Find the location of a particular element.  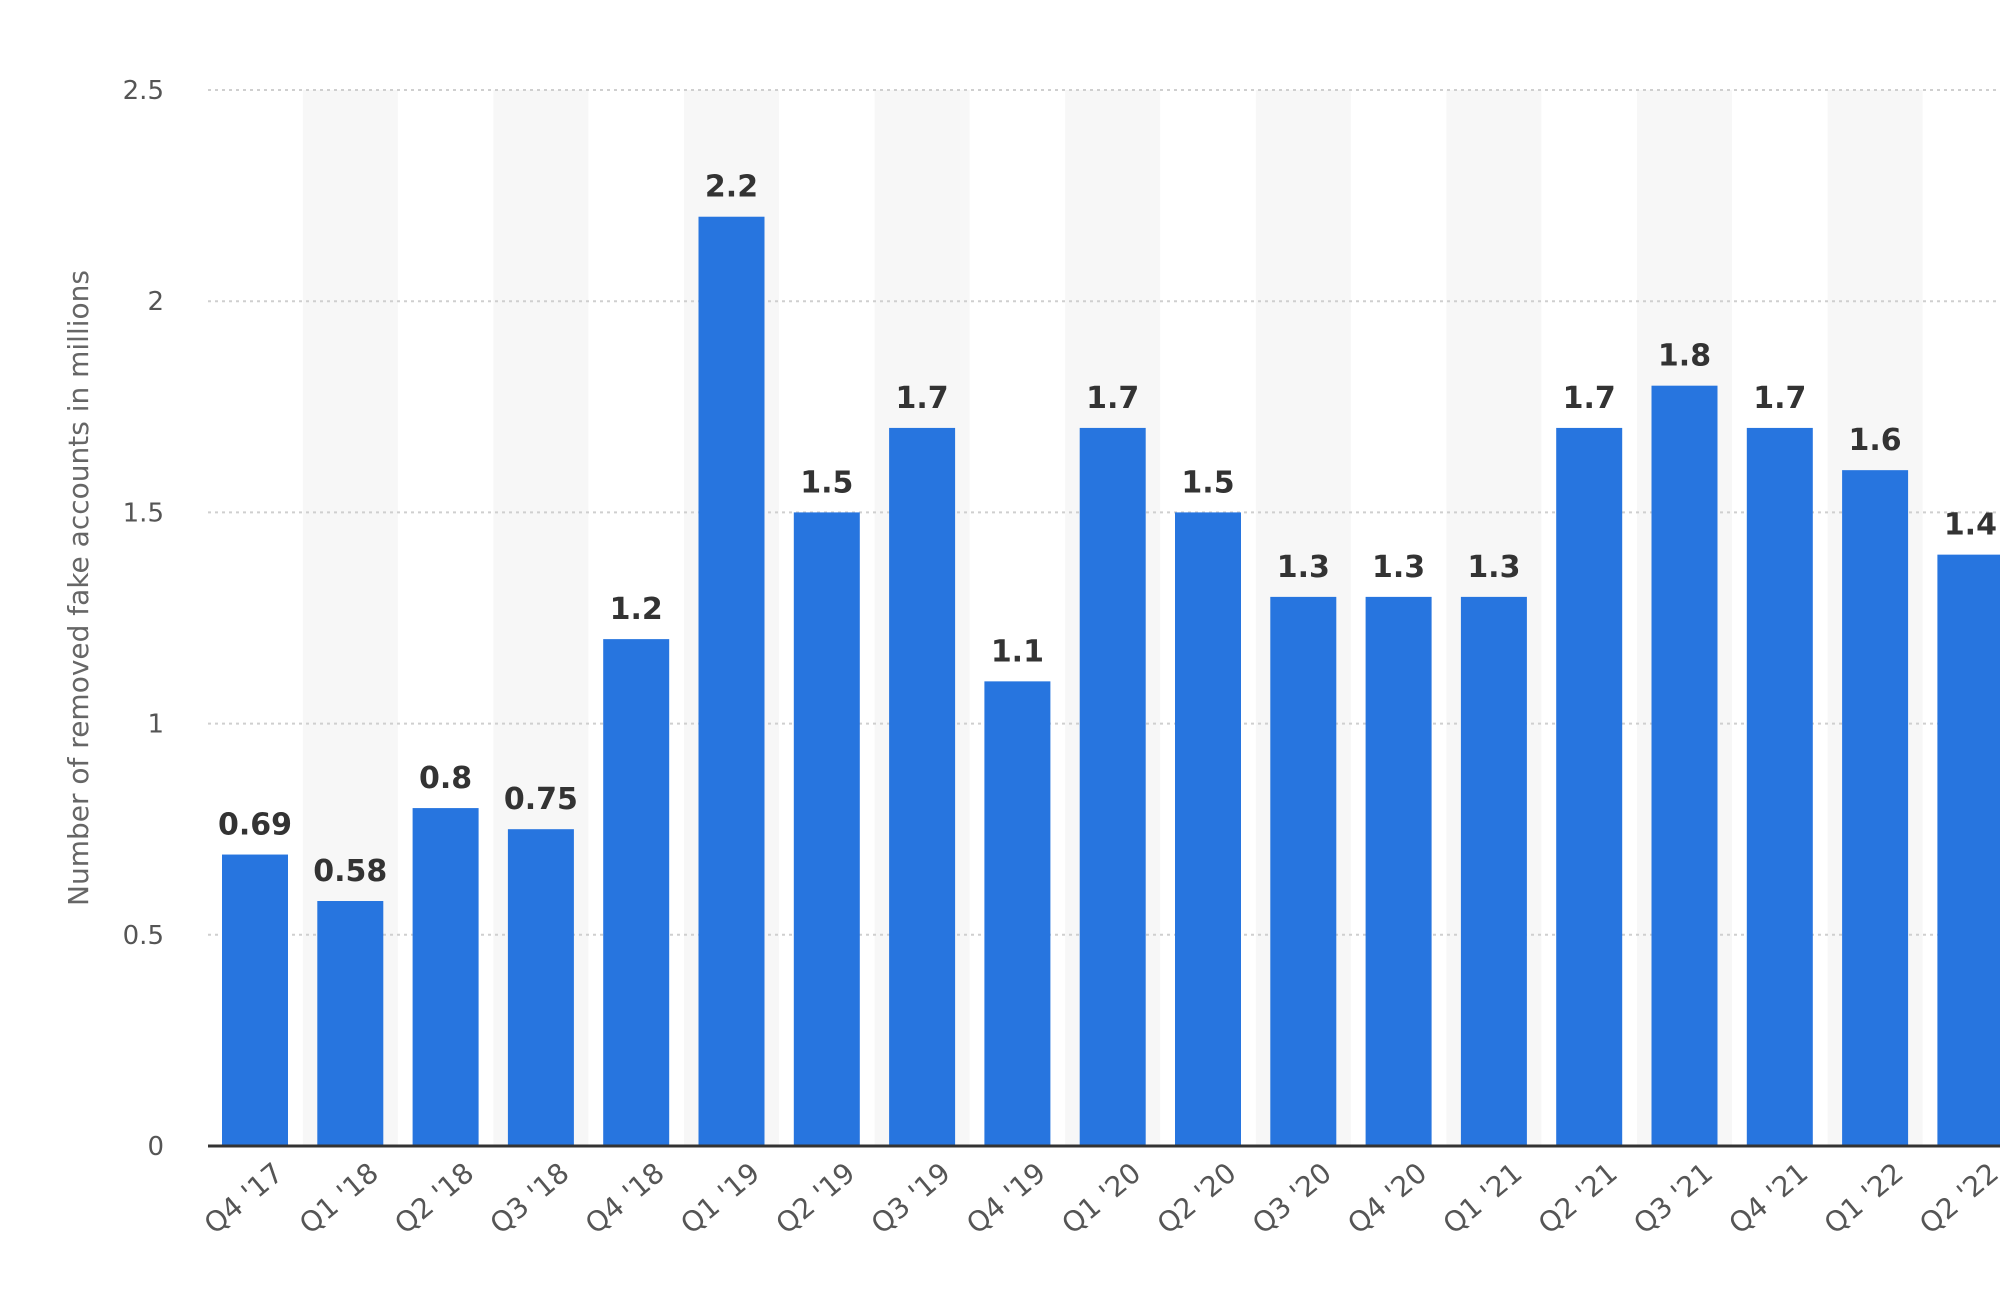

x-tick-label: Q1 '18 is located at coordinates (339, 1198).